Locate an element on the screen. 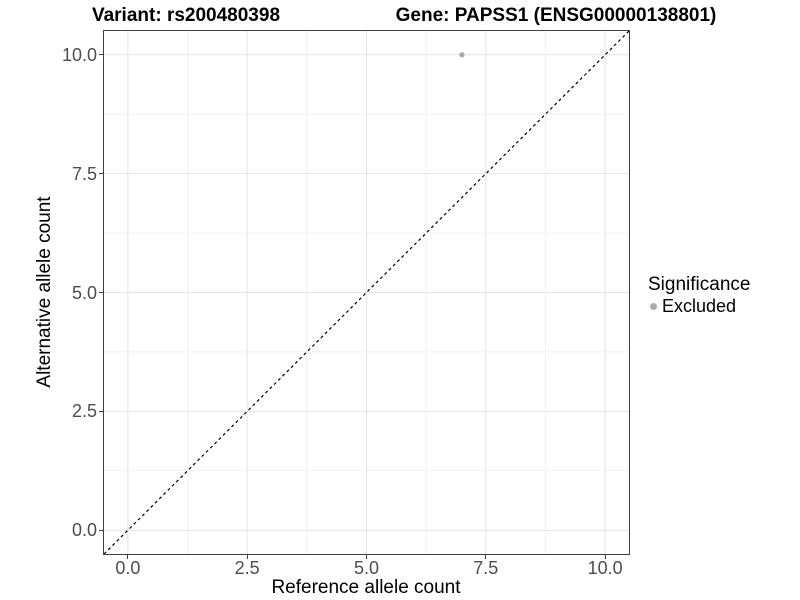 The height and width of the screenshot is (600, 800). y-tick-label: 10.0 is located at coordinates (79, 54).